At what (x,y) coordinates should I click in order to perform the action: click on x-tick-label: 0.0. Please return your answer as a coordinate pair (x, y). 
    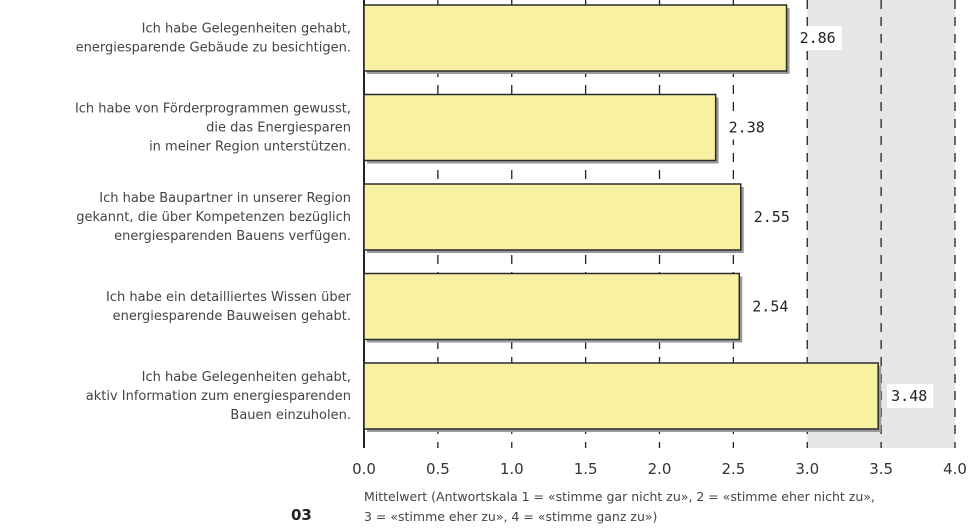
    Looking at the image, I should click on (364, 469).